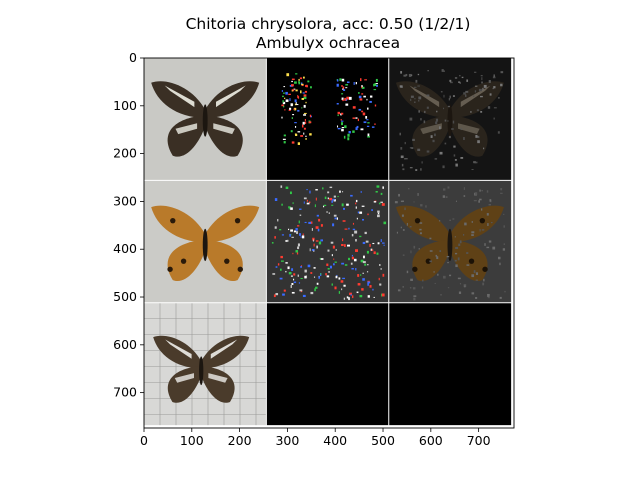 The width and height of the screenshot is (640, 480). I want to click on tile-r0-c2, so click(450, 119).